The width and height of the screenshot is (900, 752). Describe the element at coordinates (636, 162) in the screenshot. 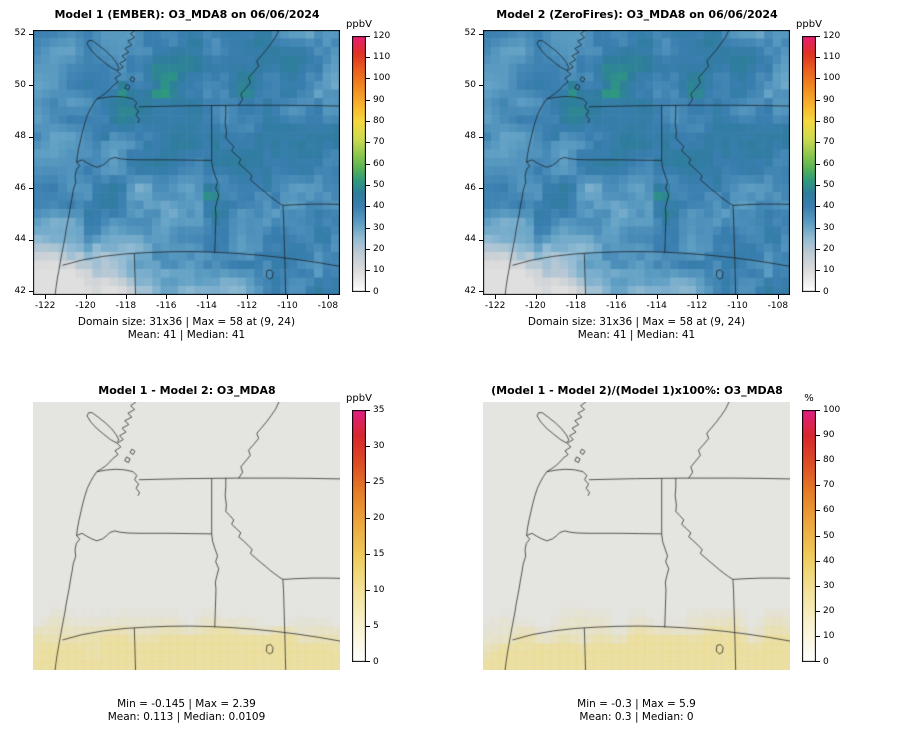

I see `map-canvas-model2` at that location.